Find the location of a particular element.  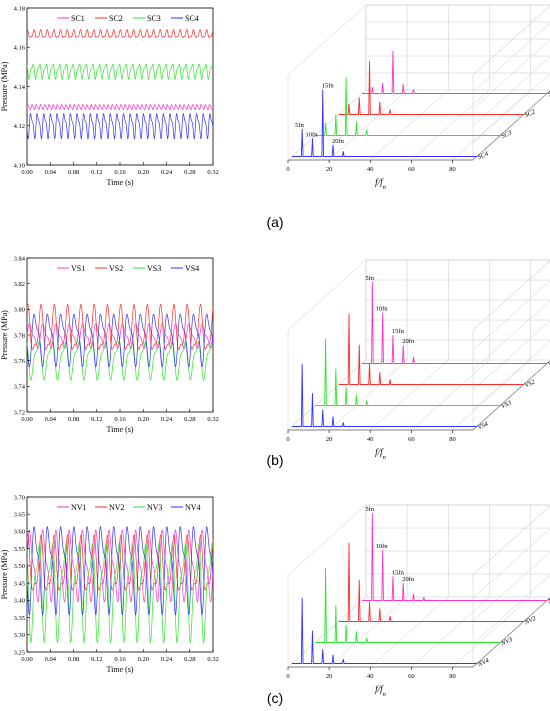

spectrum-line-VS4 is located at coordinates (384, 395).